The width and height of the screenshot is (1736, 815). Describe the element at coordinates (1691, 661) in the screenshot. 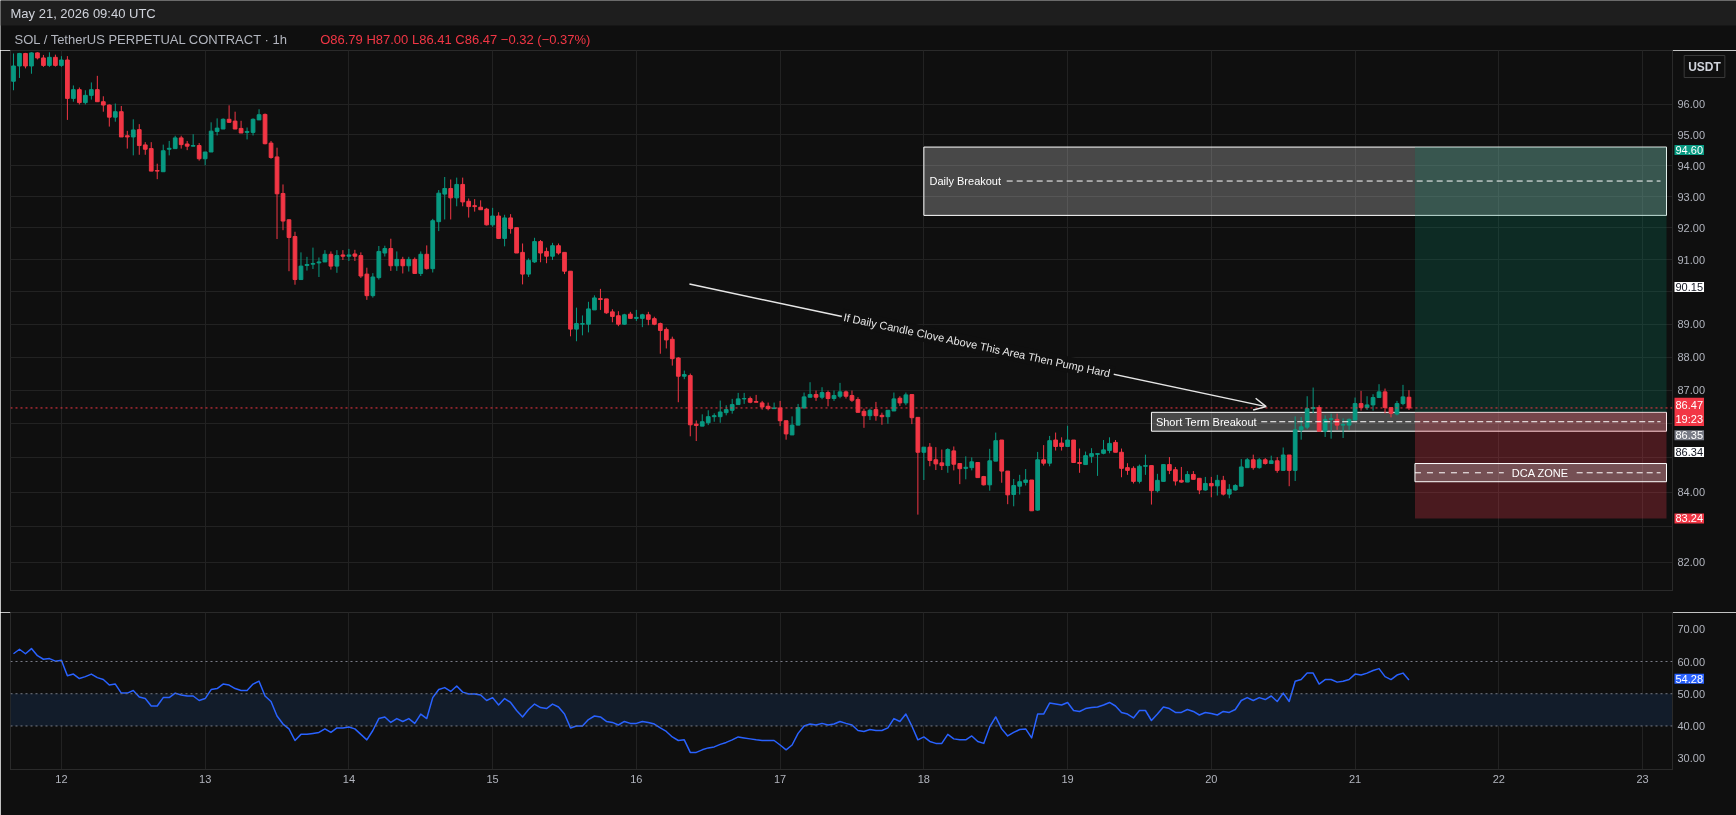

I see `y-tick-label: 60.00` at that location.